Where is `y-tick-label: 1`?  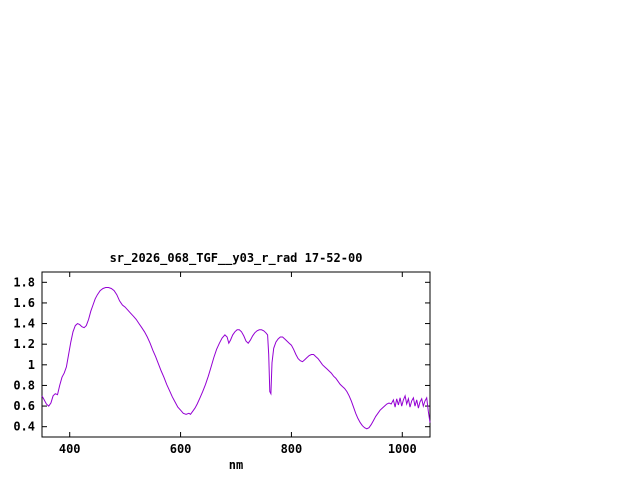
y-tick-label: 1 is located at coordinates (31, 365).